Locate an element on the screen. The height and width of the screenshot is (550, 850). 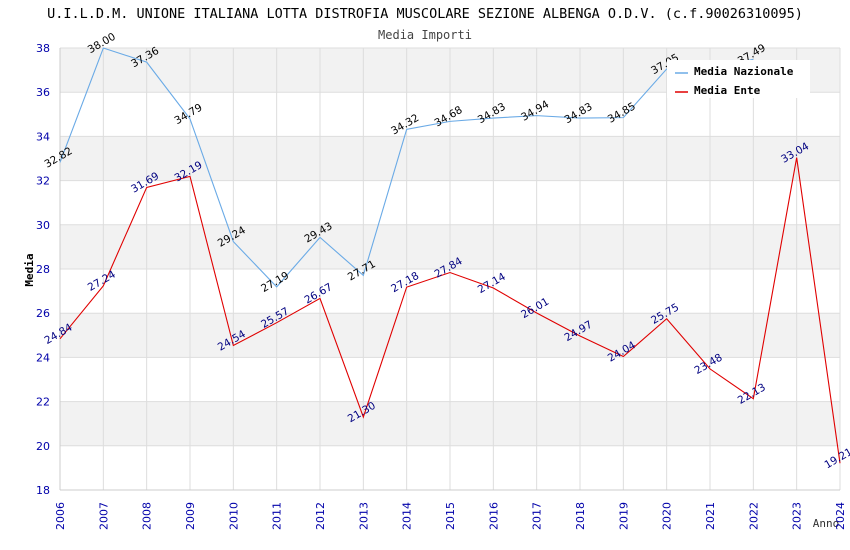
x-tick-label: 2024 is located at coordinates (840, 516).